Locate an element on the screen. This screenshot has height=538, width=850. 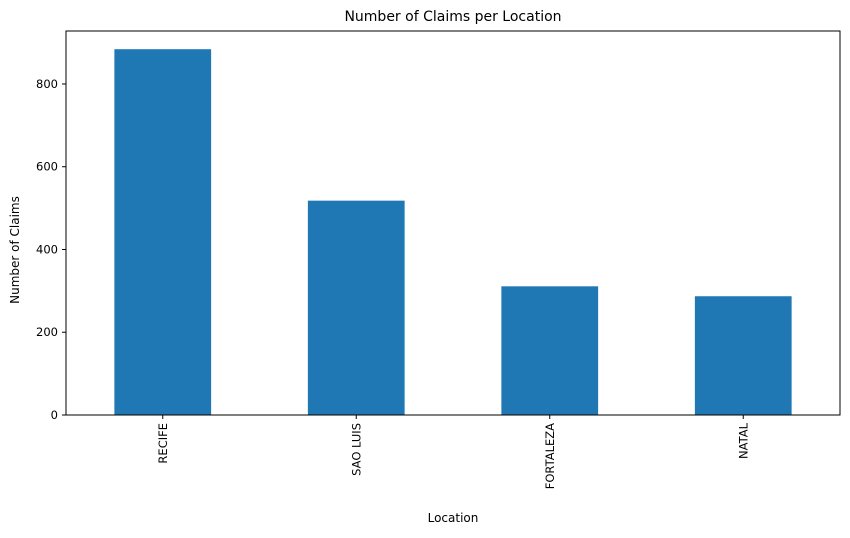
x-tick-label: NATAL is located at coordinates (743, 440).